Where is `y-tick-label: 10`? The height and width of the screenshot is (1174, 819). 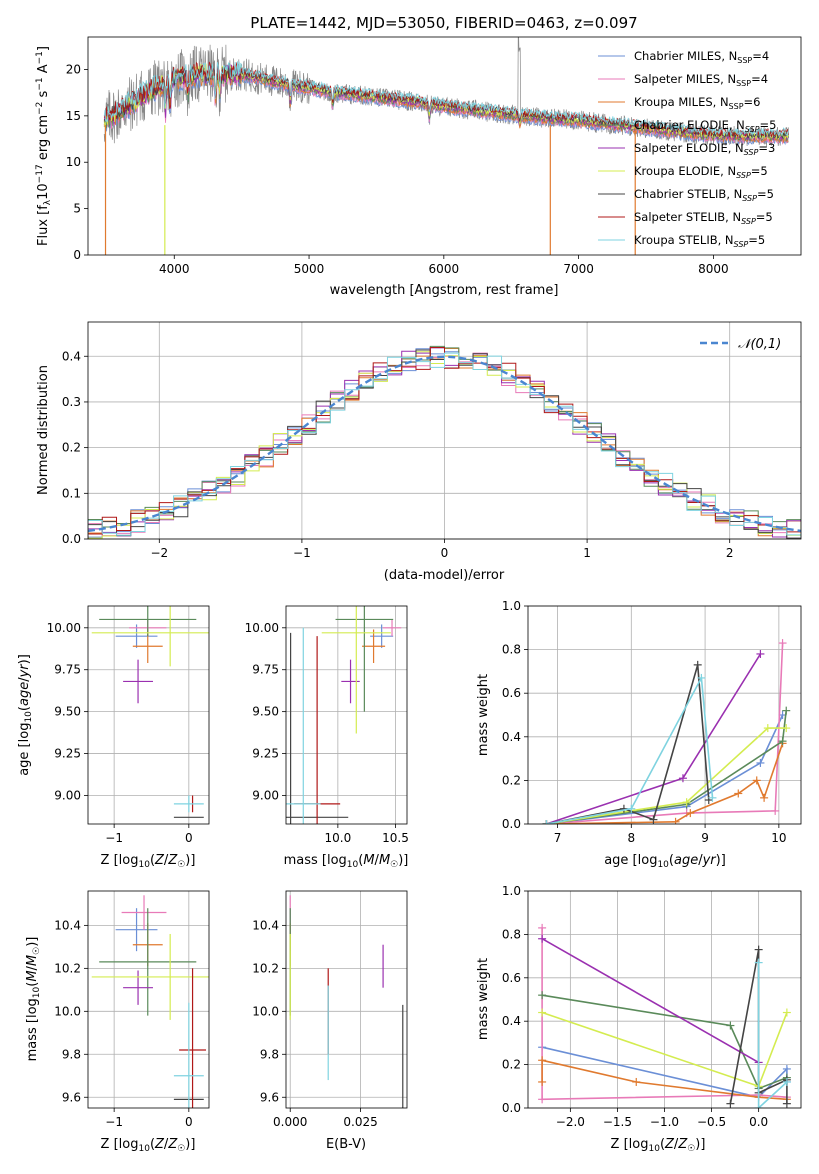
y-tick-label: 10 is located at coordinates (73, 162).